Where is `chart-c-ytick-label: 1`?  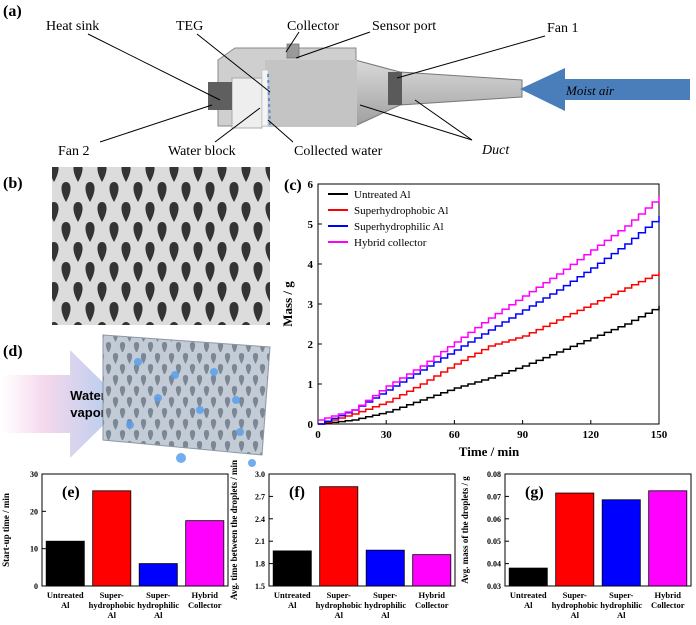
chart-c-ytick-label: 1 is located at coordinates (311, 385).